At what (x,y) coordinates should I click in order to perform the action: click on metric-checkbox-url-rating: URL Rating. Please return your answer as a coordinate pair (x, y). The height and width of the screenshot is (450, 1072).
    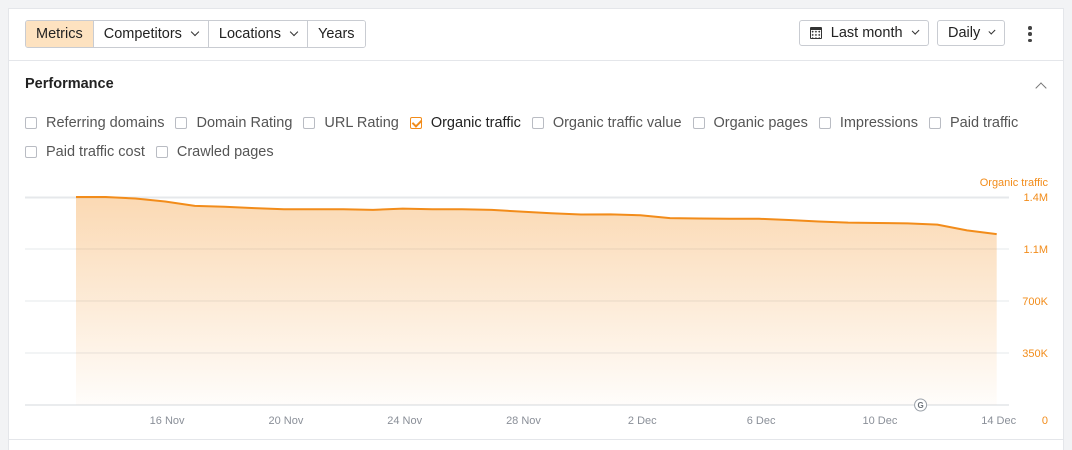
    Looking at the image, I should click on (351, 122).